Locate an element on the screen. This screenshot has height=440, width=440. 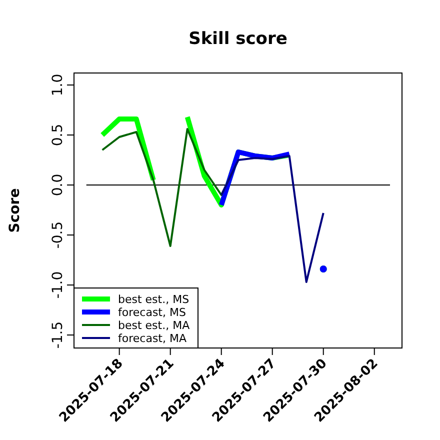
y-tick-label: 0.5 is located at coordinates (58, 135).